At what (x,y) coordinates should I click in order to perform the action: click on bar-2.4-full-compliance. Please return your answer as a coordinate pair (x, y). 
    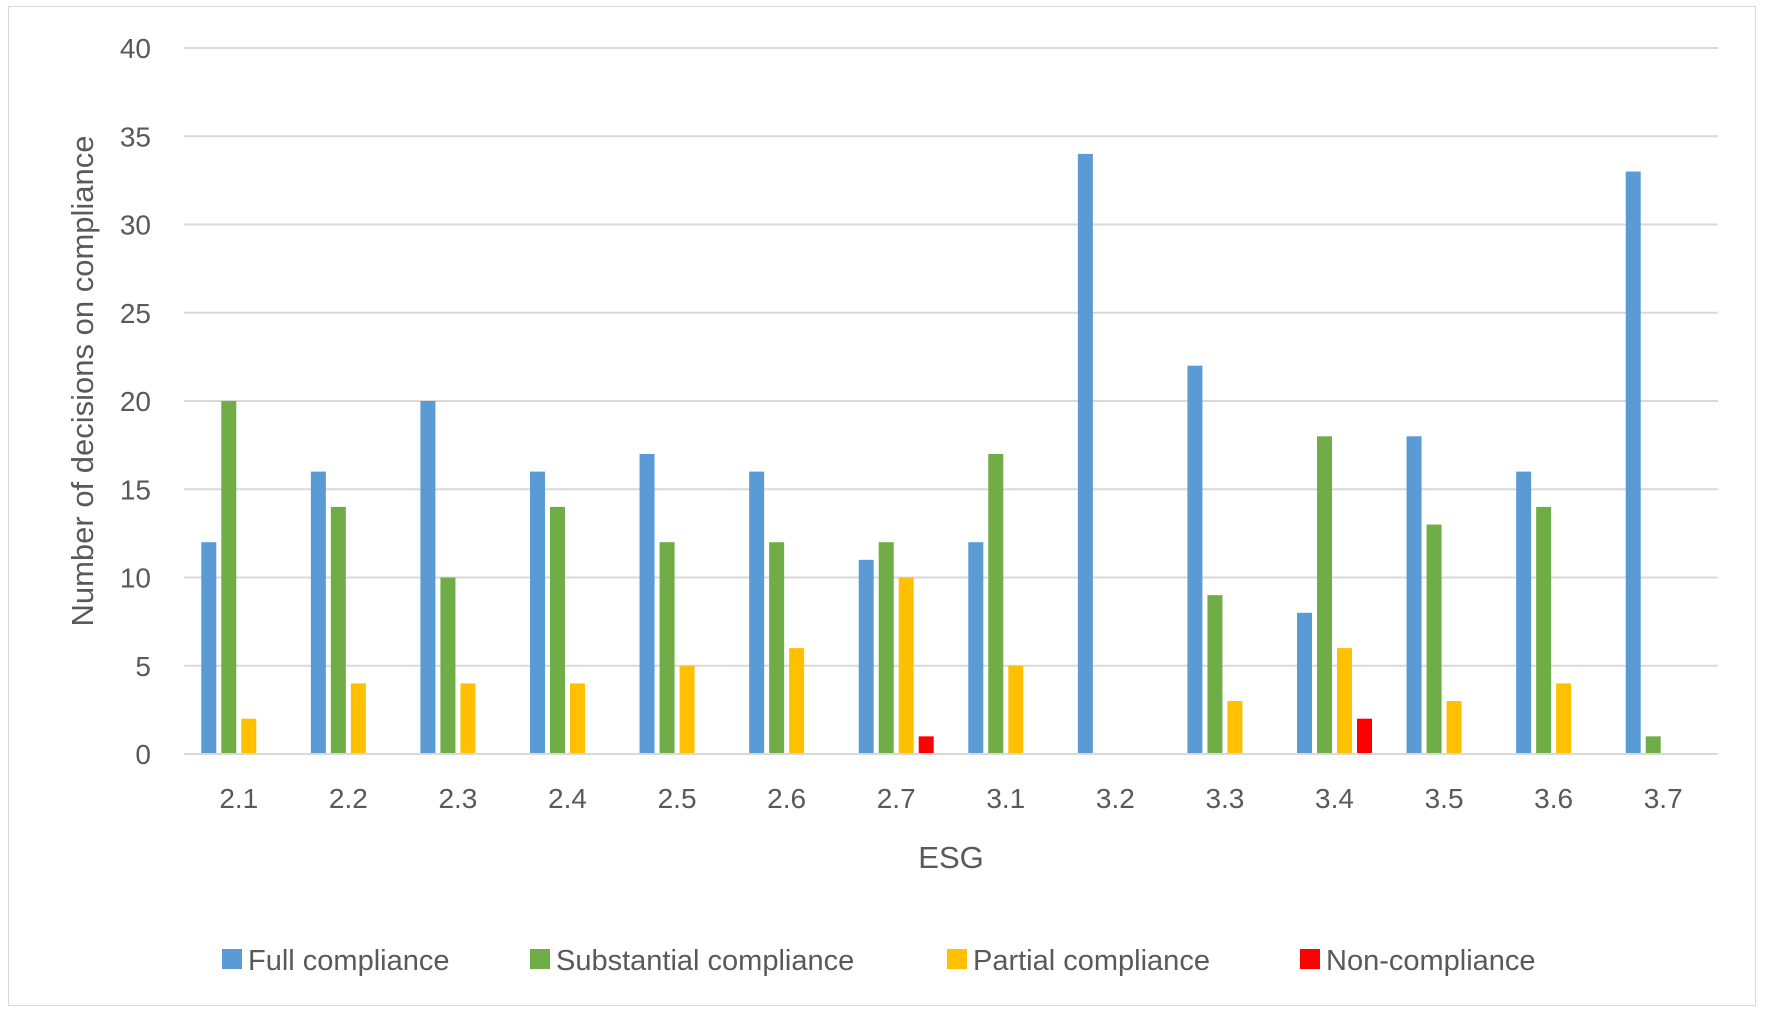
    Looking at the image, I should click on (537, 612).